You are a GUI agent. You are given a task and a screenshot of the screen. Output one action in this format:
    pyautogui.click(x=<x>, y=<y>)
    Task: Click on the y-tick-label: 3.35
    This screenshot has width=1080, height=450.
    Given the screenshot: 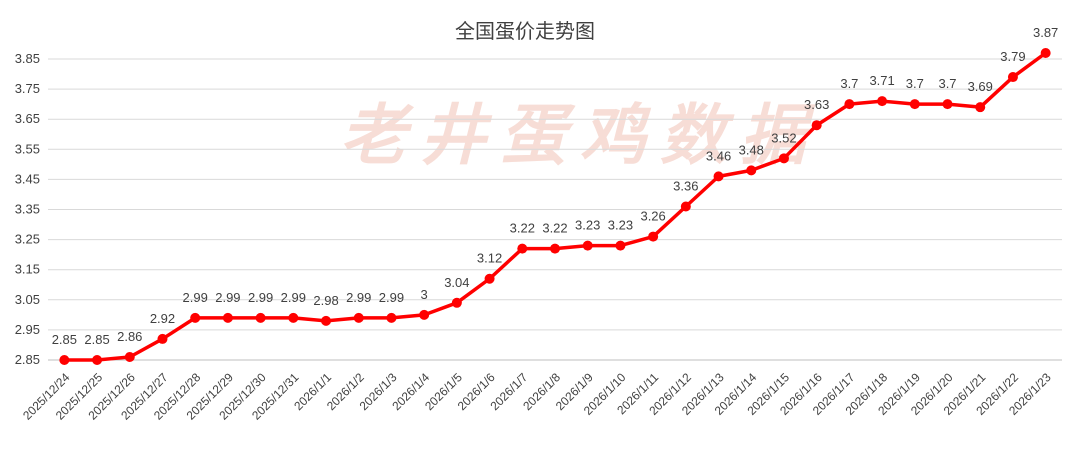 What is the action you would take?
    pyautogui.click(x=27, y=209)
    